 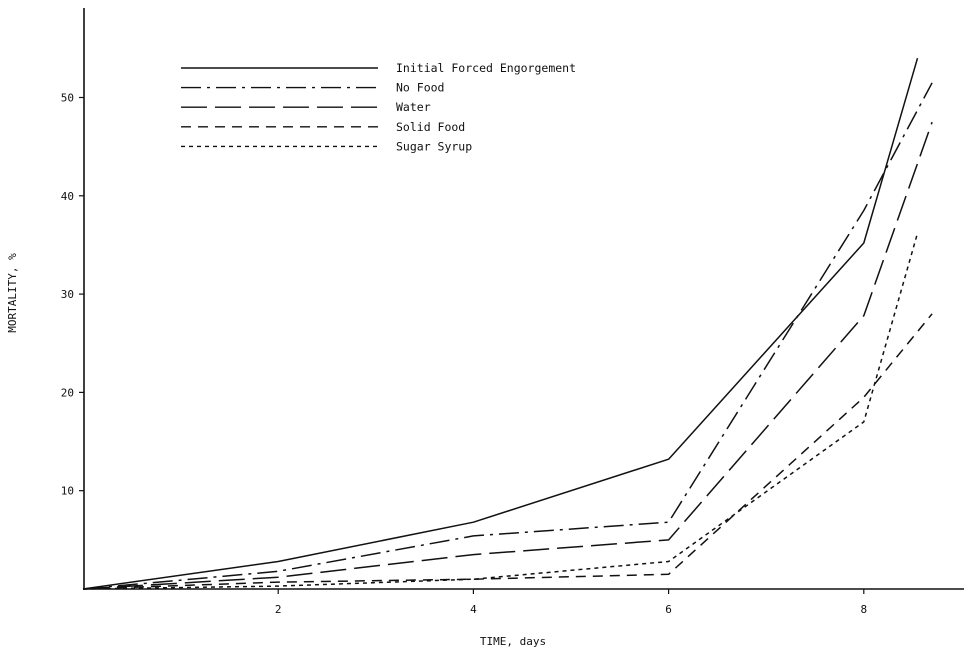 I want to click on x-tick-label: 6, so click(x=668, y=609).